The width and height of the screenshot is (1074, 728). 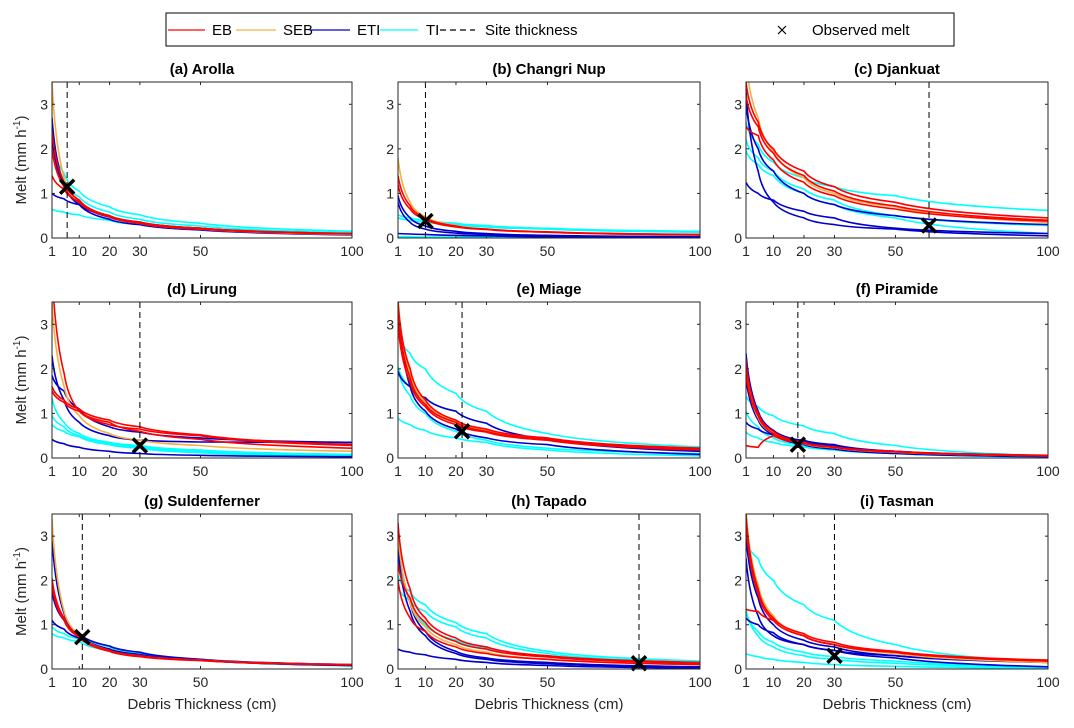 I want to click on panel-title: (b) Changri Nup, so click(x=548, y=69).